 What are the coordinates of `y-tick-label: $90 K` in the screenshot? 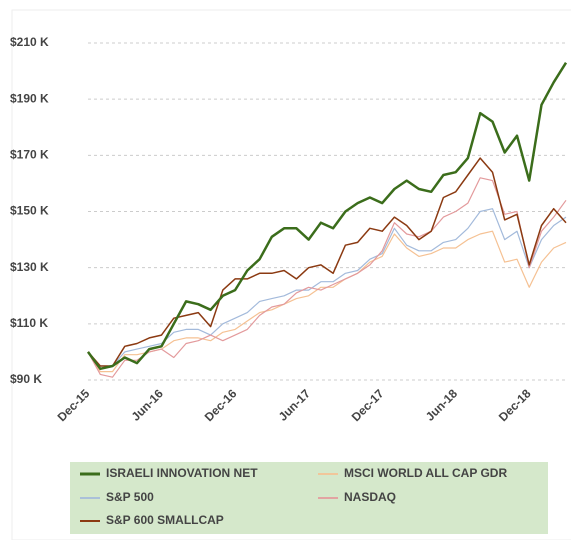 It's located at (26, 379).